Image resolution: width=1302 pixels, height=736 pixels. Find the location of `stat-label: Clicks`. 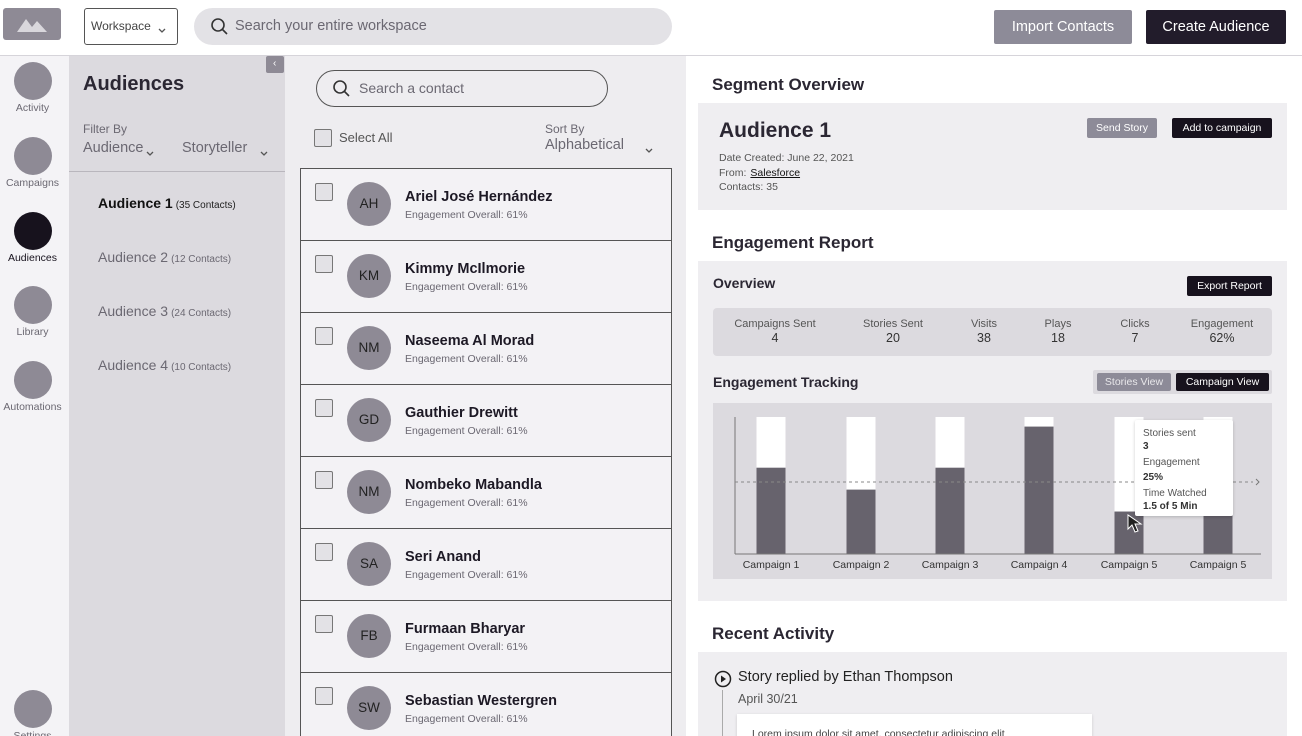

stat-label: Clicks is located at coordinates (1135, 324).